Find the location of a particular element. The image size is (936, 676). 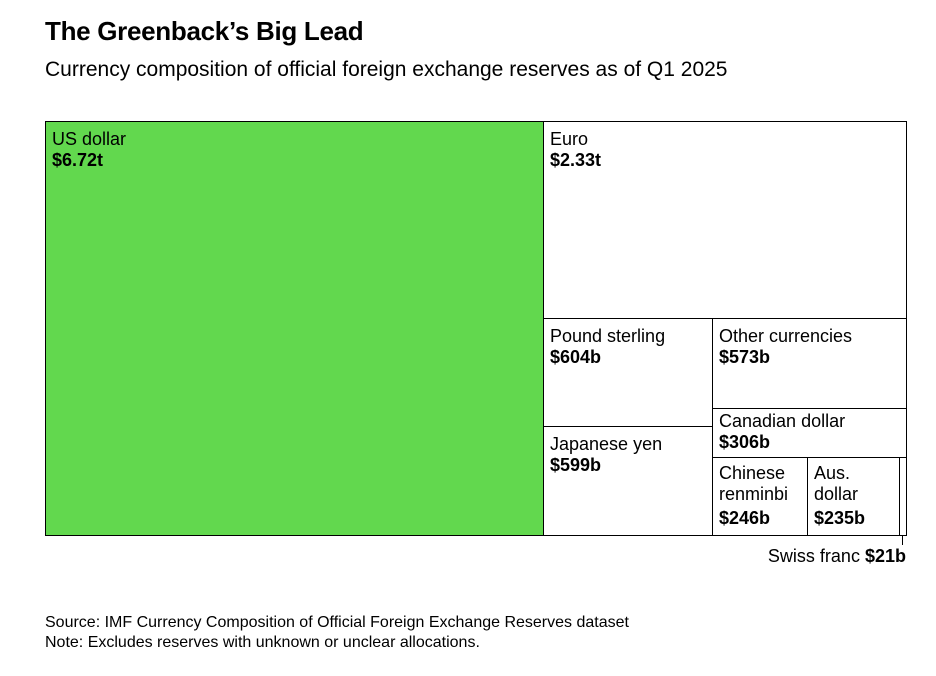

tile-label-pound-sterling: Pound sterling is located at coordinates (608, 336).